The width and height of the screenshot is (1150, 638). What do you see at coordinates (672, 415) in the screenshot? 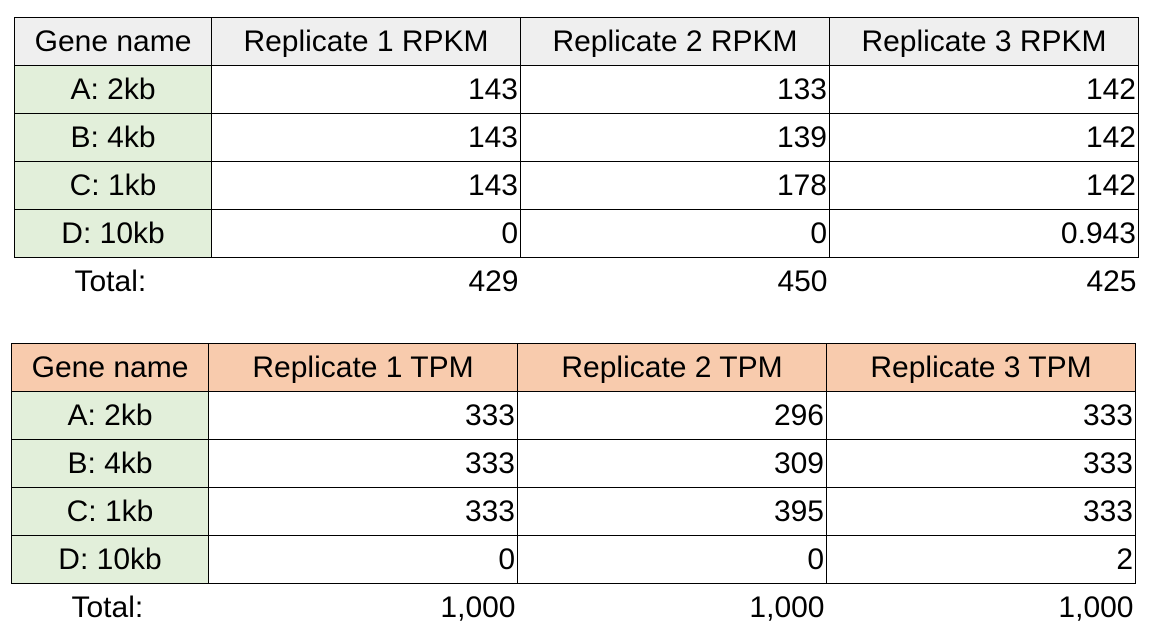
I see `value-cell: 296` at bounding box center [672, 415].